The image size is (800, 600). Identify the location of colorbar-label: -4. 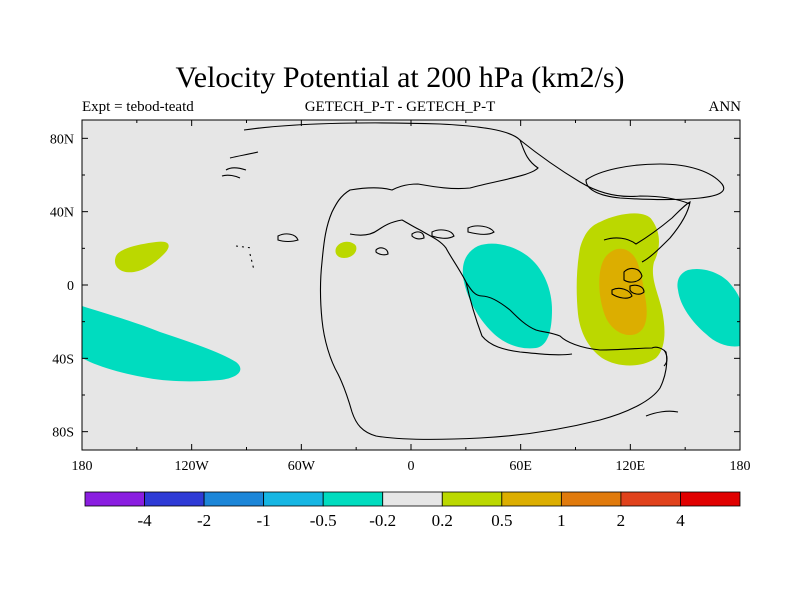
(144, 520).